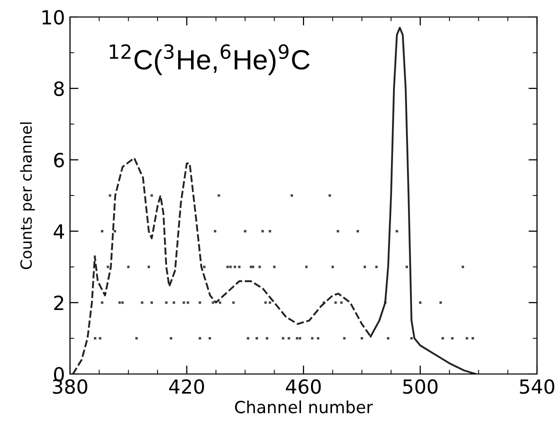  I want to click on x-tick-label: 500, so click(420, 386).